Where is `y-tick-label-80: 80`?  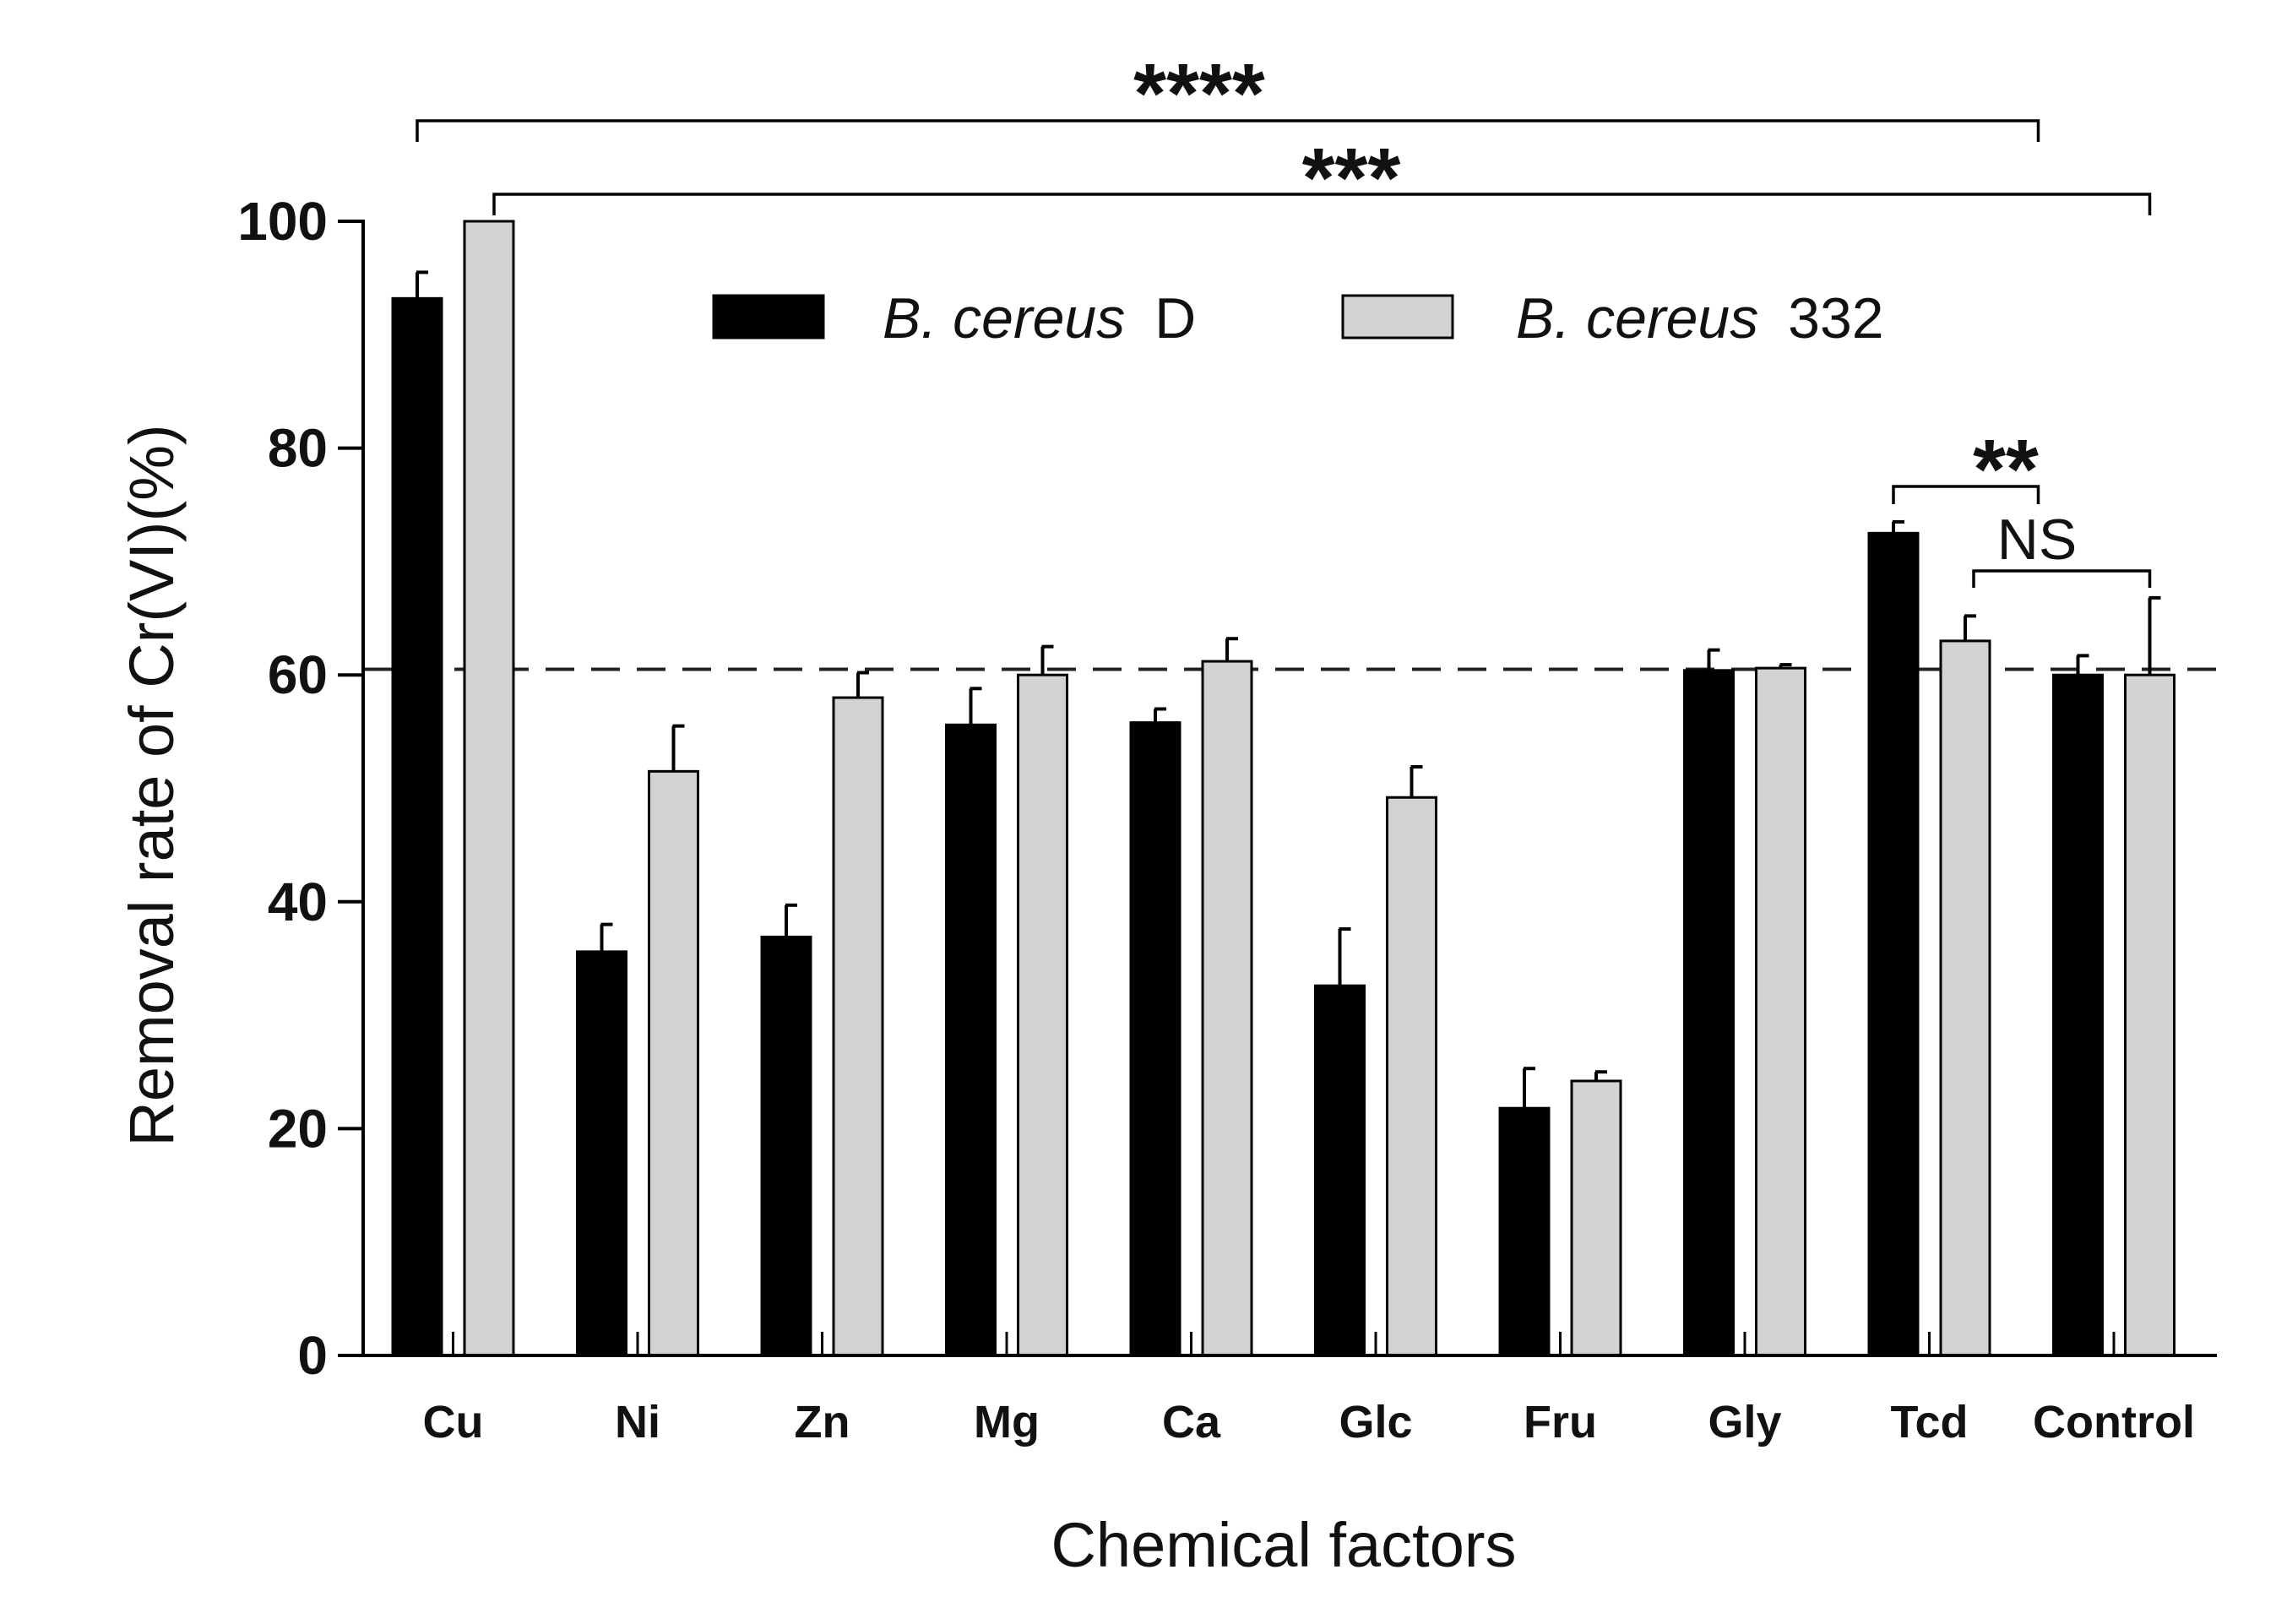 y-tick-label-80: 80 is located at coordinates (298, 448).